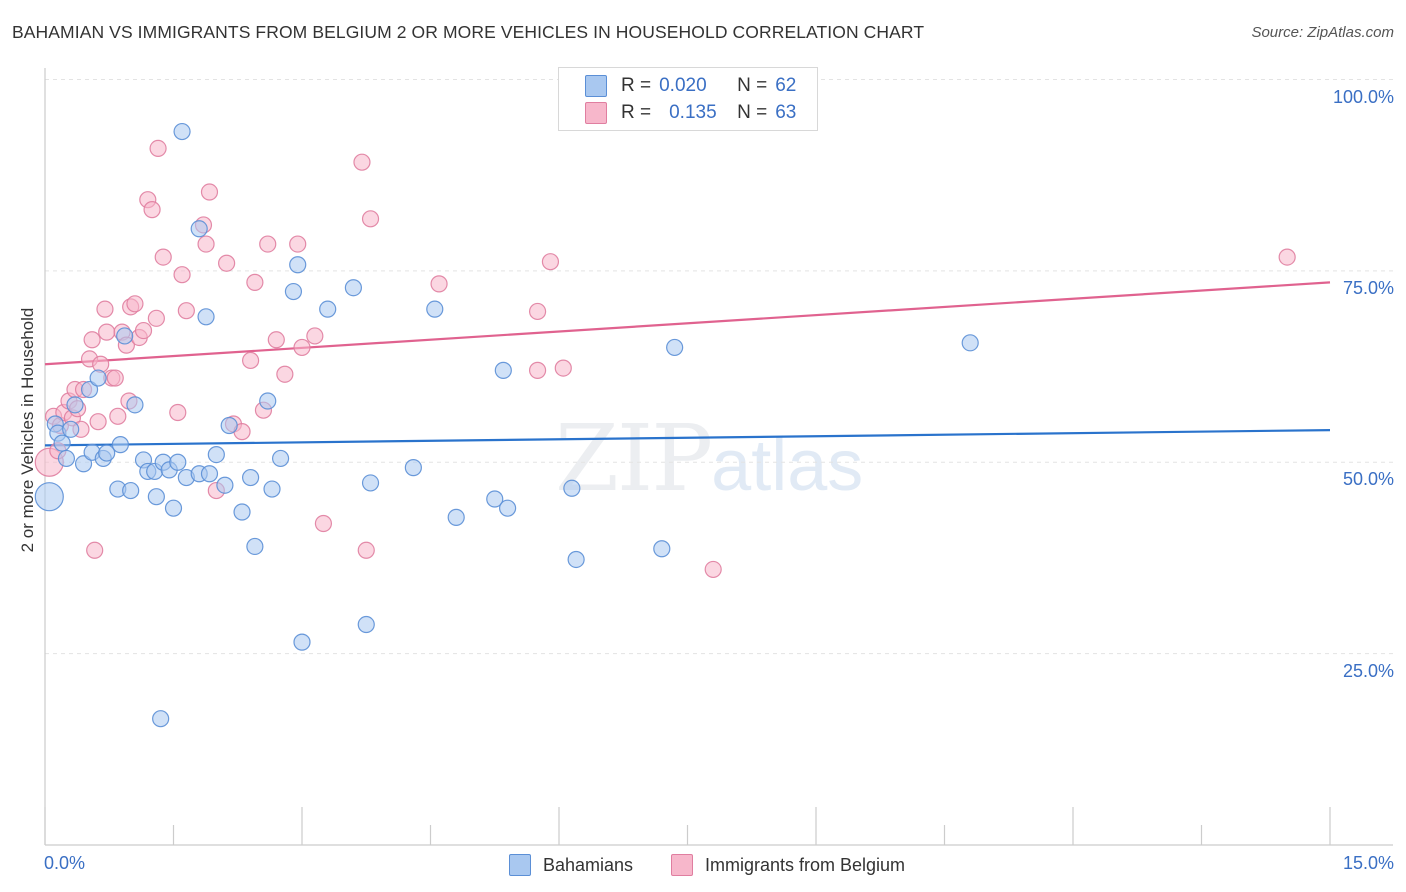 This screenshot has height=892, width=1406. What do you see at coordinates (588, 864) in the screenshot?
I see `legend-label-bahamians: Bahamians` at bounding box center [588, 864].